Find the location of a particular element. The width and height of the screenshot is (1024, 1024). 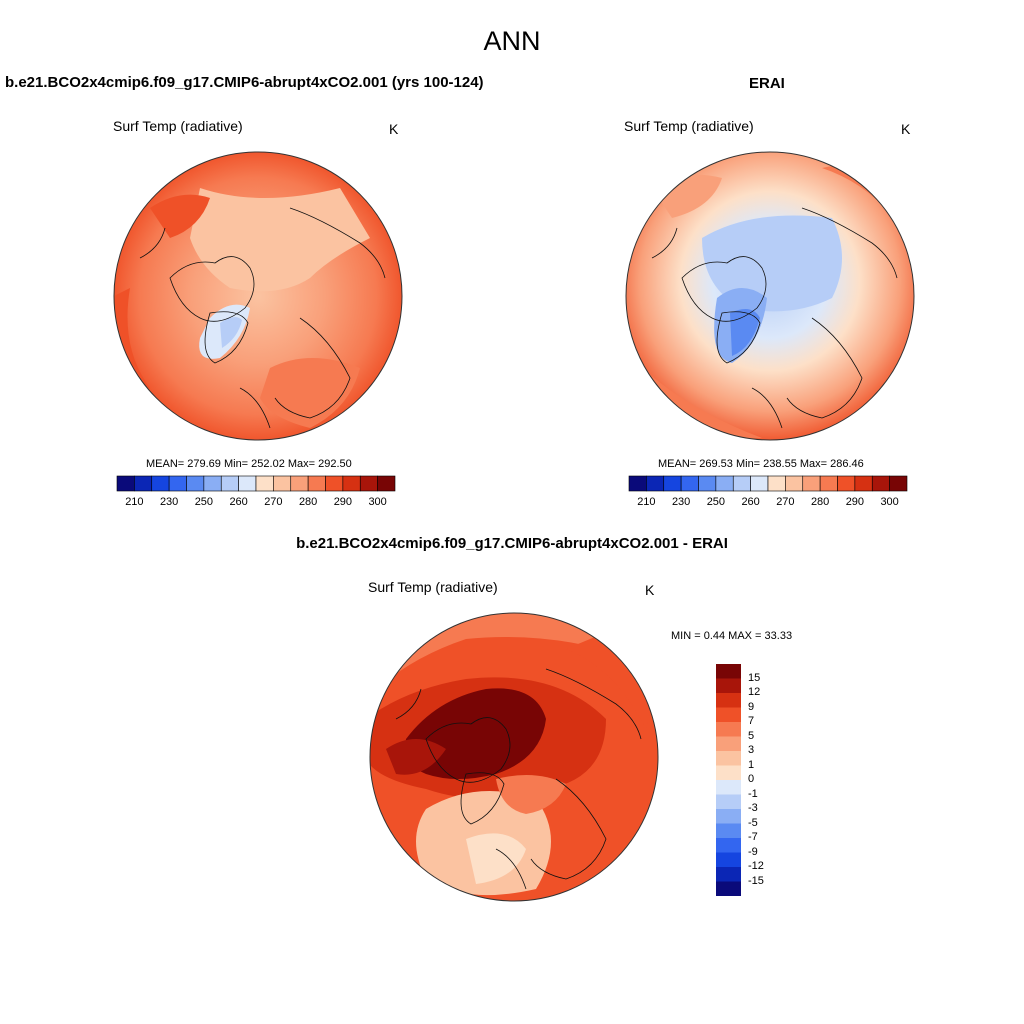

diff-colorbar-ticks: 15 12 9 7 5 3 1 0 -1 -3 -5 -7 -9 -12 -15 is located at coordinates (768, 780).